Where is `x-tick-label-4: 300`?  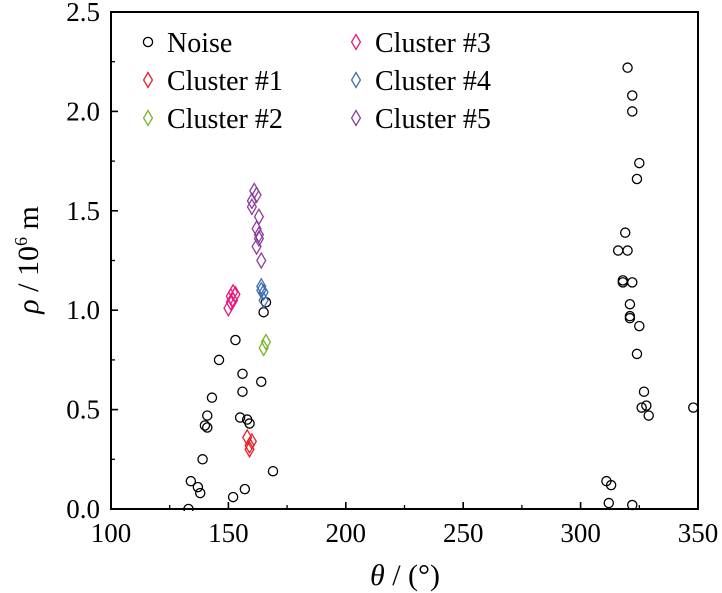 x-tick-label-4: 300 is located at coordinates (580, 533).